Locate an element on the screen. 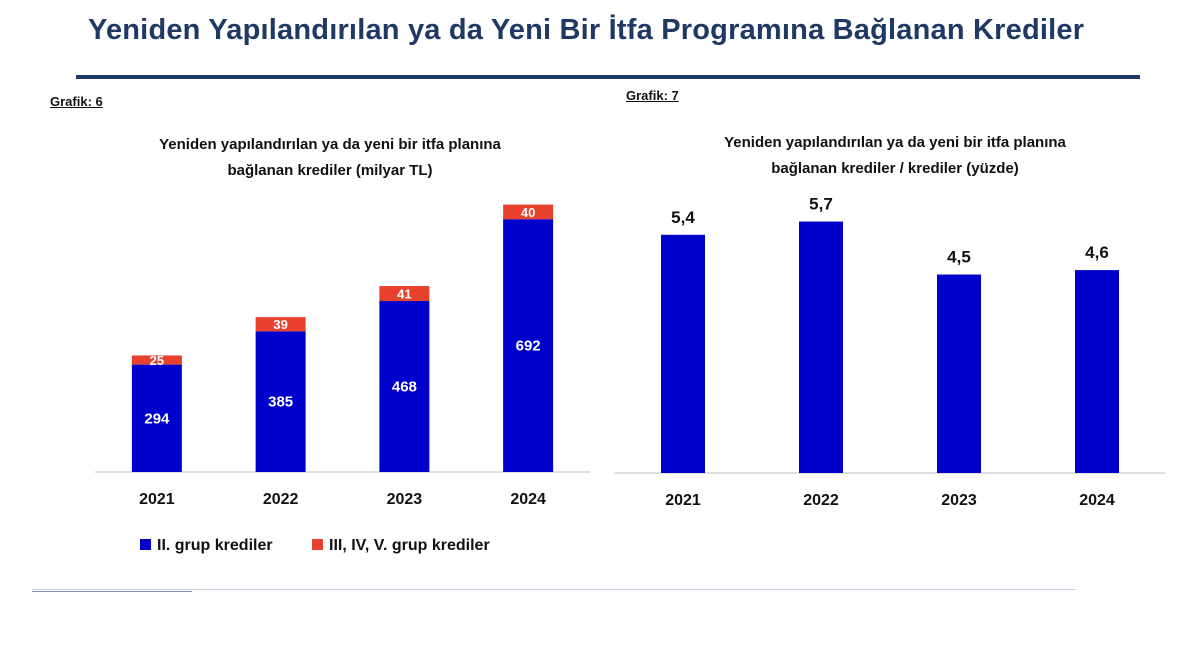  chart7-tick-label-2021: 2021 is located at coordinates (683, 500).